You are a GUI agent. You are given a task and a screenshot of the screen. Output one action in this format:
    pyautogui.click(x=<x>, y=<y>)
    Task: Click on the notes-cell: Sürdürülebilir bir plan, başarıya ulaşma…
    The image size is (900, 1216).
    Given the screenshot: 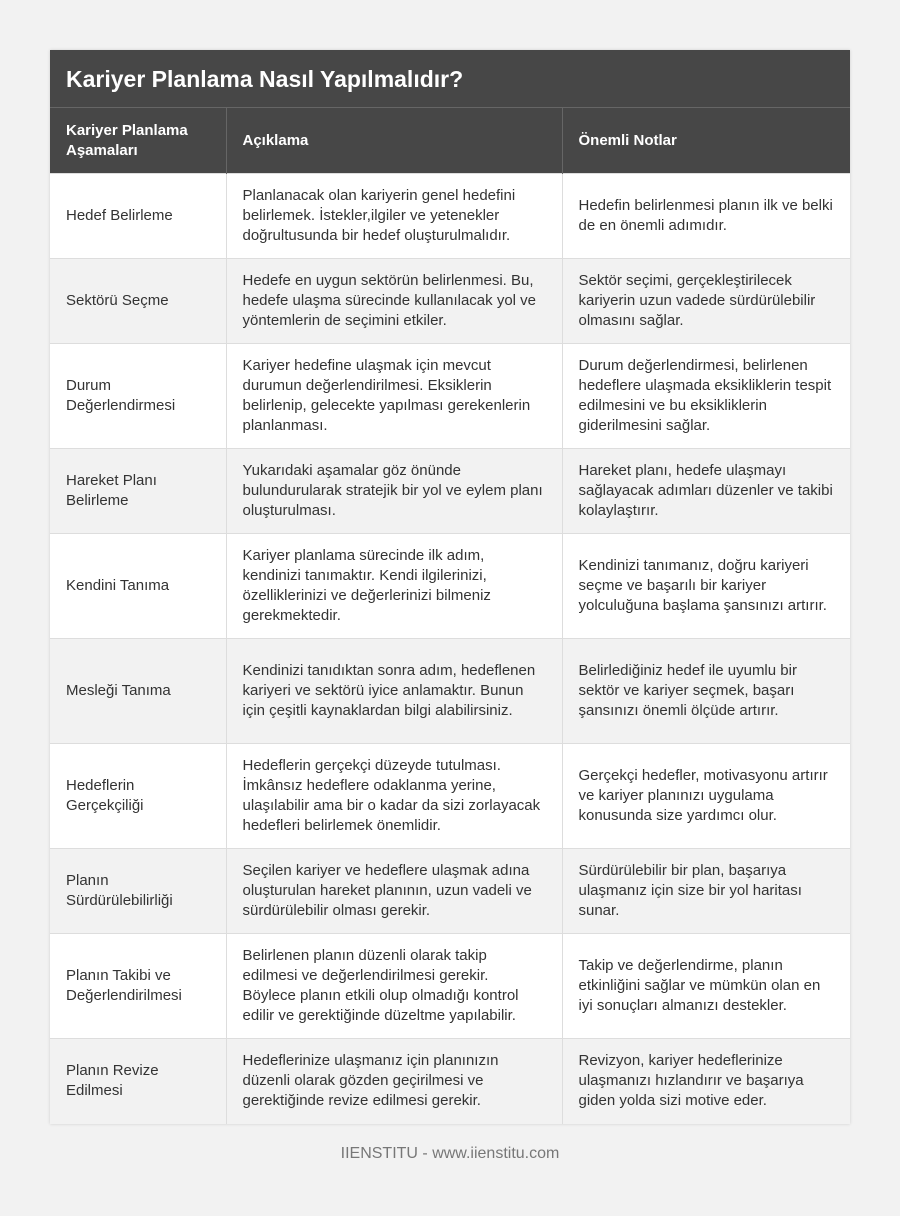 What is the action you would take?
    pyautogui.click(x=706, y=891)
    